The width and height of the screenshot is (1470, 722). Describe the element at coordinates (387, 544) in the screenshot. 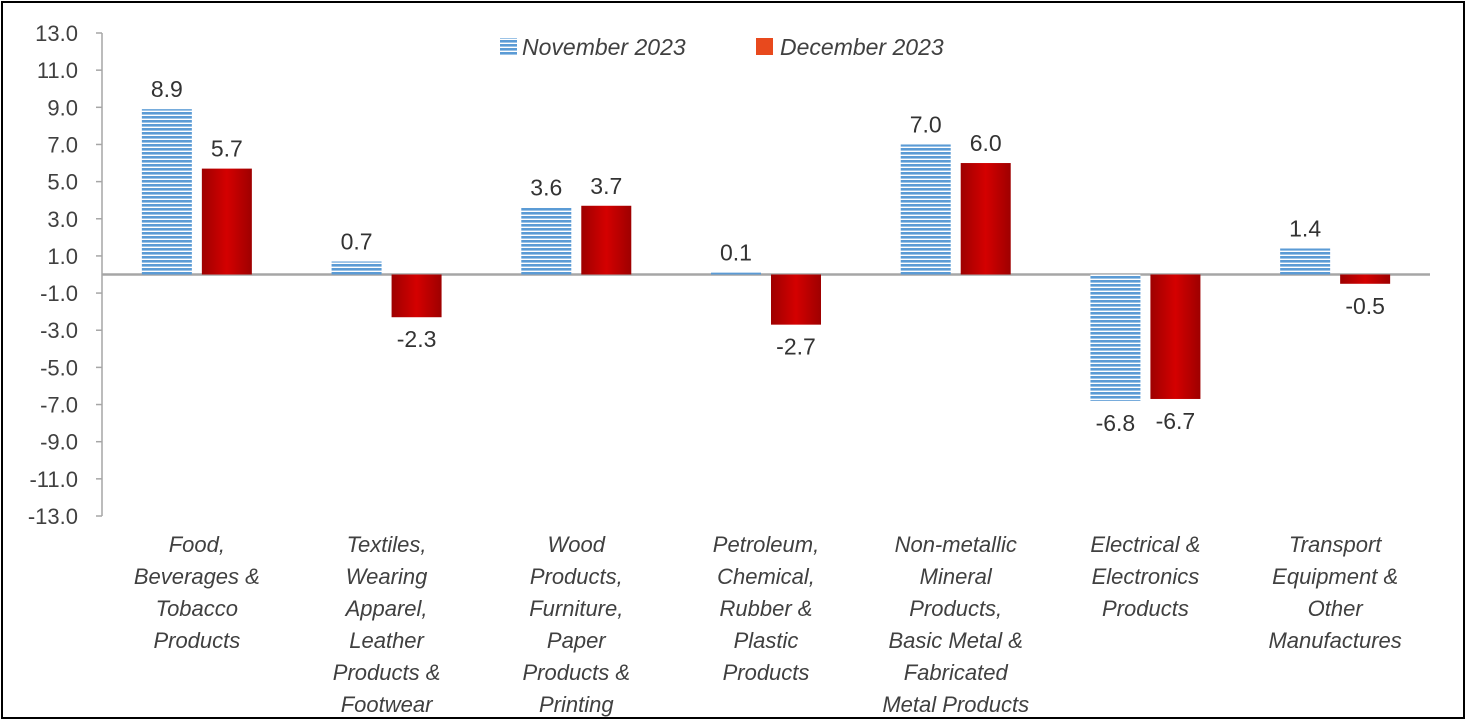

I see `category-label: Textiles,` at that location.